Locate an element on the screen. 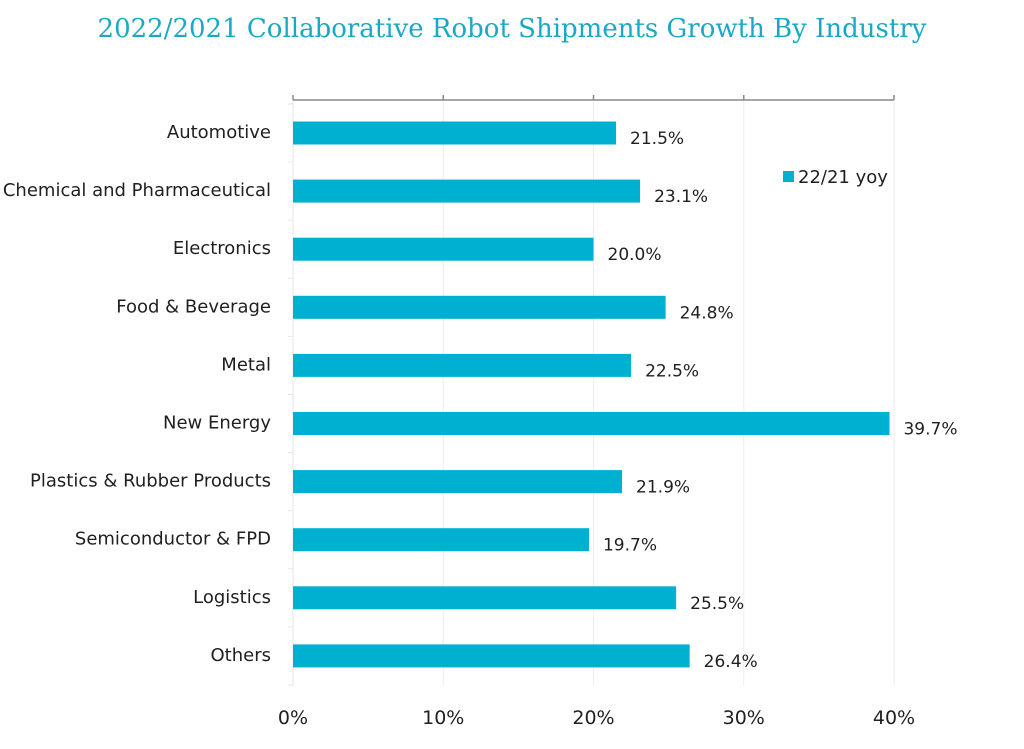 The width and height of the screenshot is (1024, 749). value-label: 26.4% is located at coordinates (731, 662).